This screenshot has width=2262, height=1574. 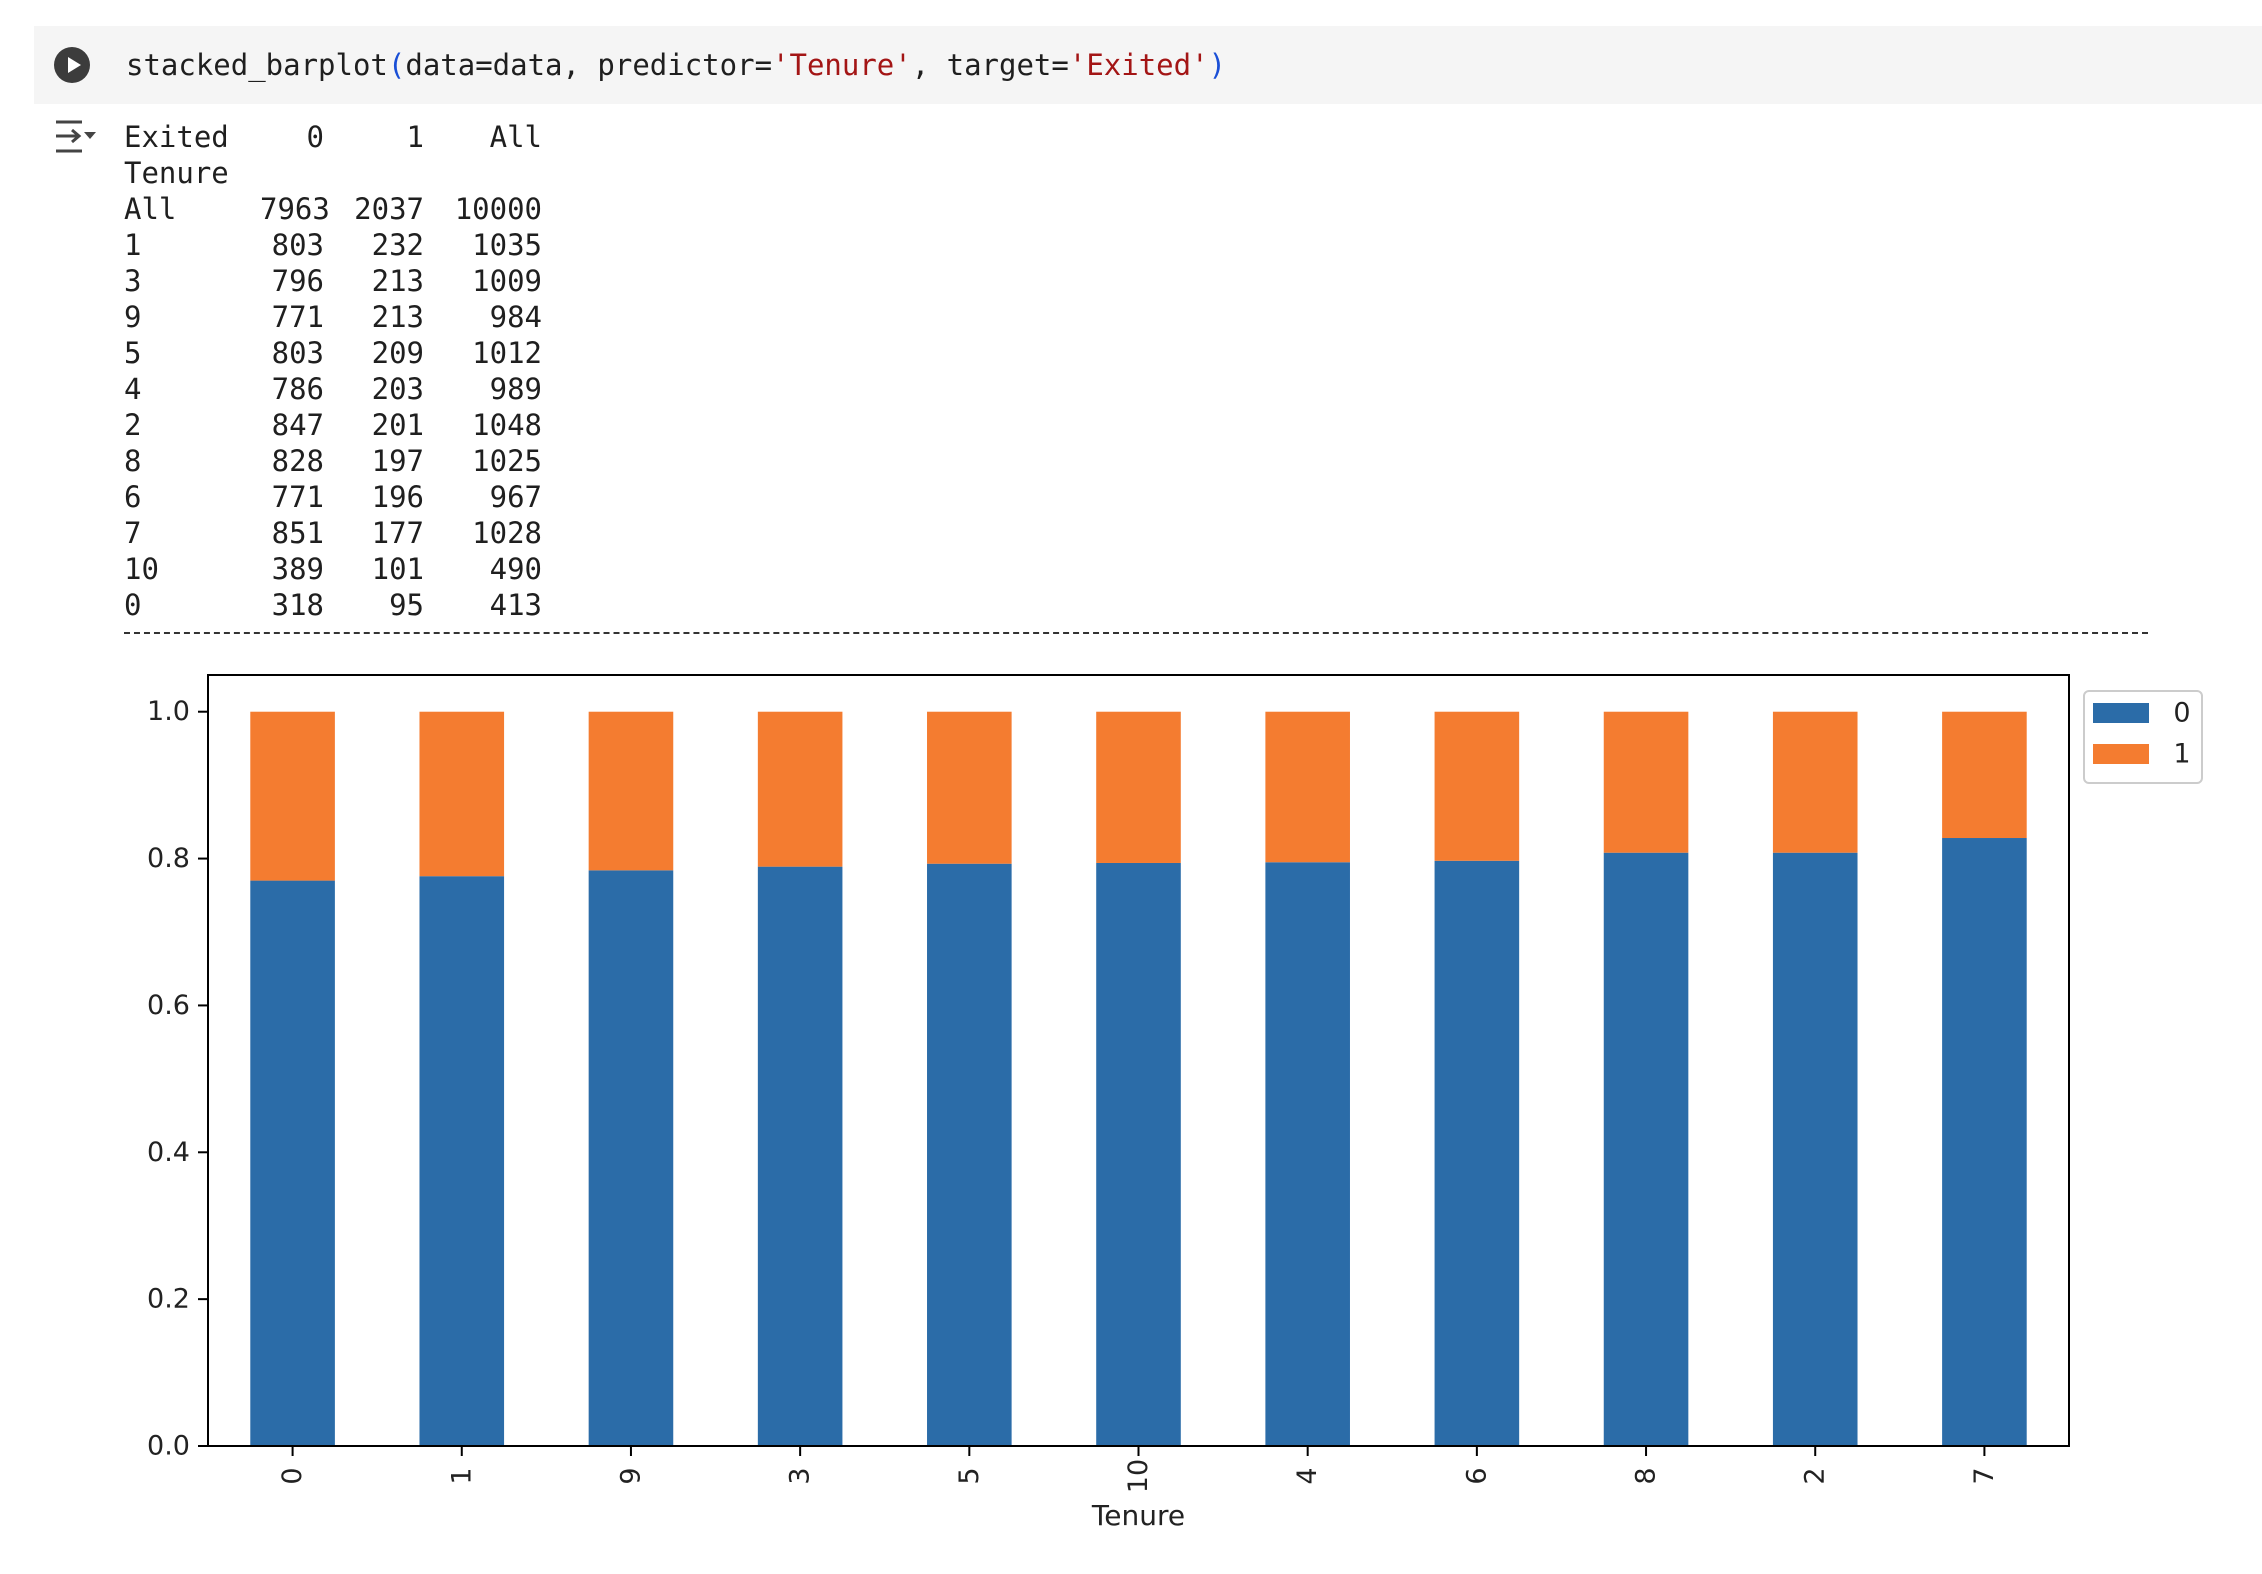 What do you see at coordinates (397, 389) in the screenshot?
I see `table-cell-1: 203` at bounding box center [397, 389].